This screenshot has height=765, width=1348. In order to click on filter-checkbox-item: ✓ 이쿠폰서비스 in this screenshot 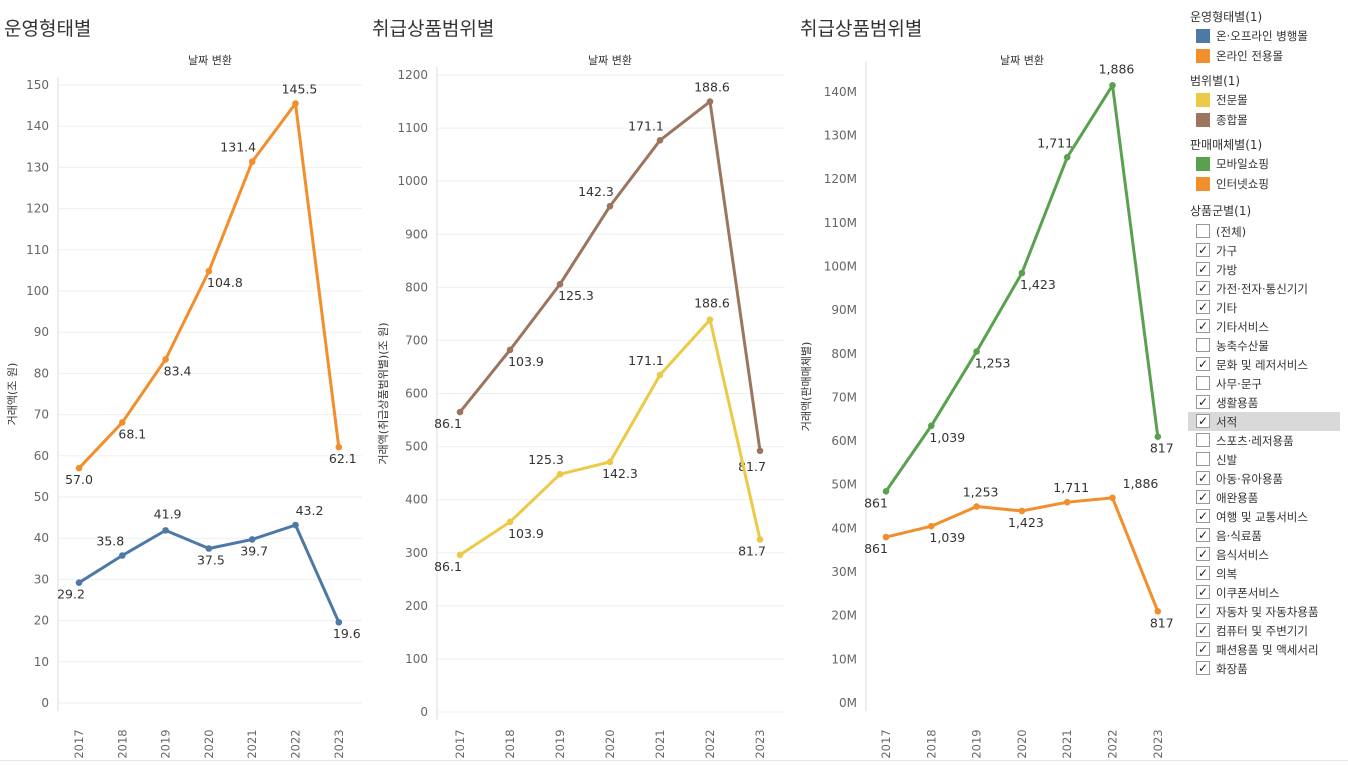, I will do `click(1264, 592)`.